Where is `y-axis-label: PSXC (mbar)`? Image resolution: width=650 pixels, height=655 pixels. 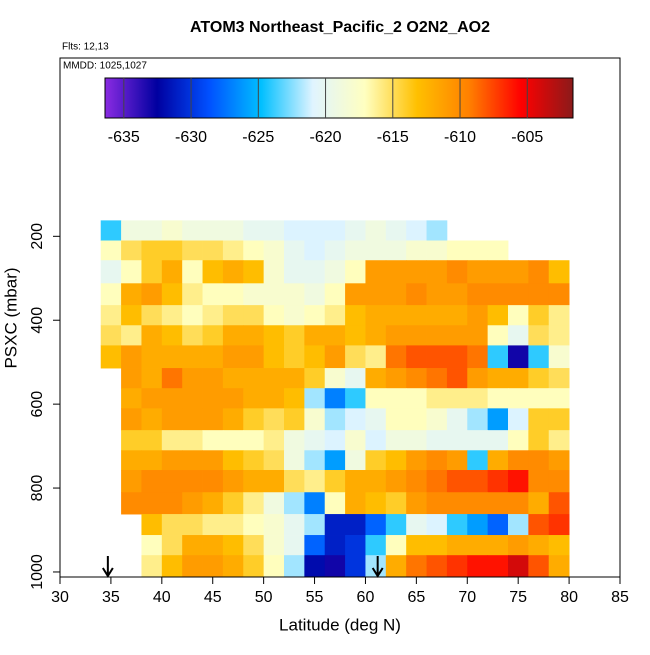
y-axis-label: PSXC (mbar) is located at coordinates (10, 317).